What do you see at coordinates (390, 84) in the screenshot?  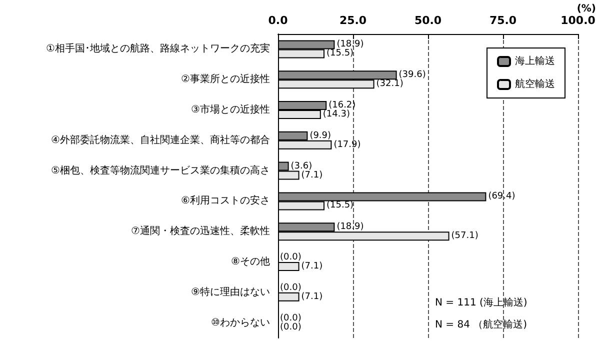 I see `data-label: (32.1)` at bounding box center [390, 84].